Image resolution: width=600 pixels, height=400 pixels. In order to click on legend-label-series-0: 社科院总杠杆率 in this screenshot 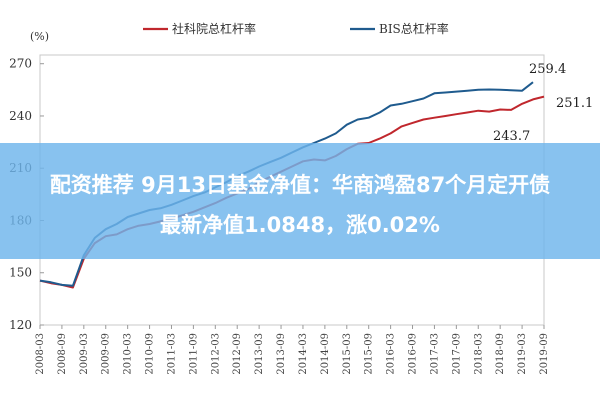, I will do `click(214, 28)`.